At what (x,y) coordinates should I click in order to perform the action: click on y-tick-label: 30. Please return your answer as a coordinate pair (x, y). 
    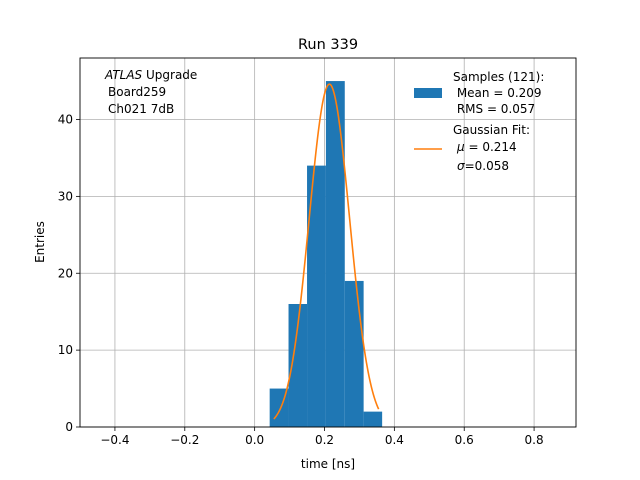
    Looking at the image, I should click on (65, 196).